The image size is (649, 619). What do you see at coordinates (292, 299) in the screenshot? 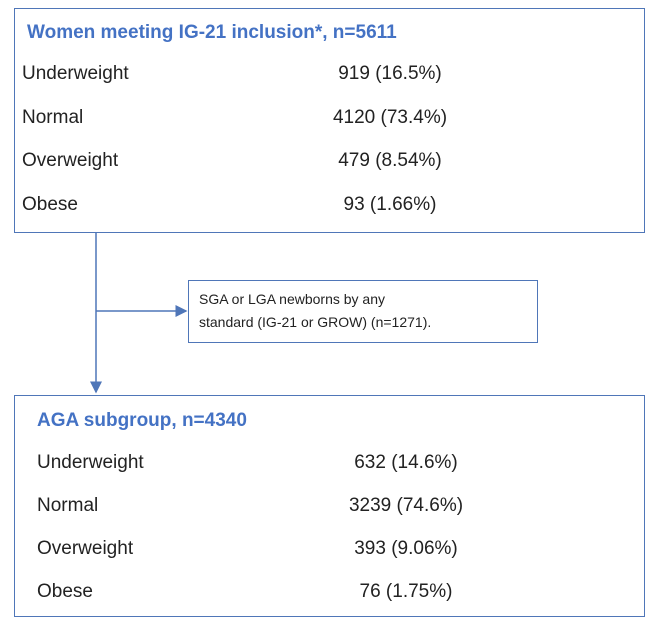
I see `exclusion-text: SGA or LGA newborns by any` at bounding box center [292, 299].